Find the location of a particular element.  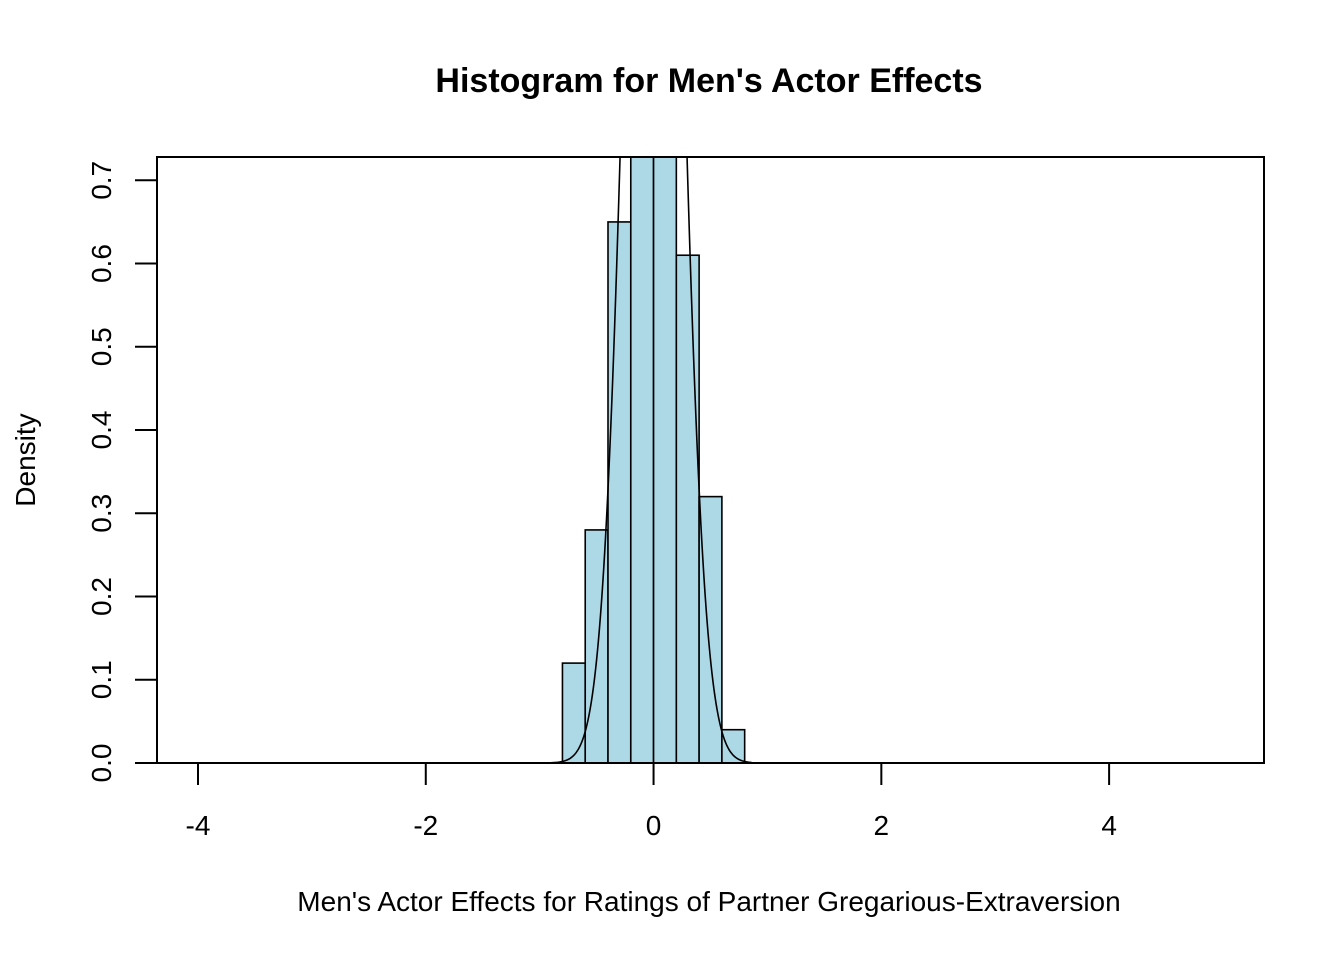

bars-layer is located at coordinates (653, 460).